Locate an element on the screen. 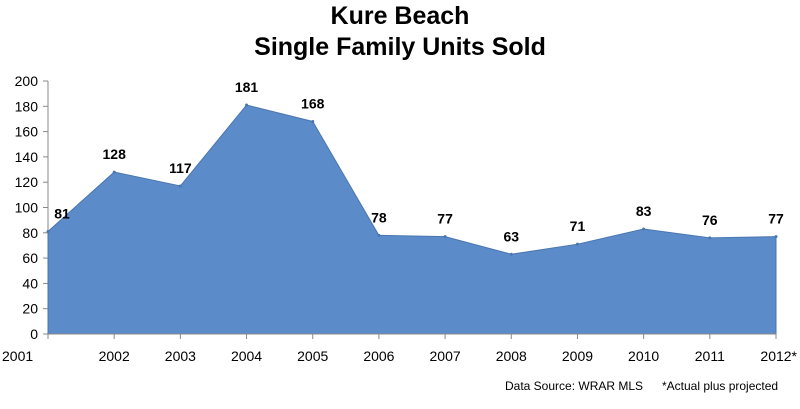  x-tick-label: 2007 is located at coordinates (445, 356).